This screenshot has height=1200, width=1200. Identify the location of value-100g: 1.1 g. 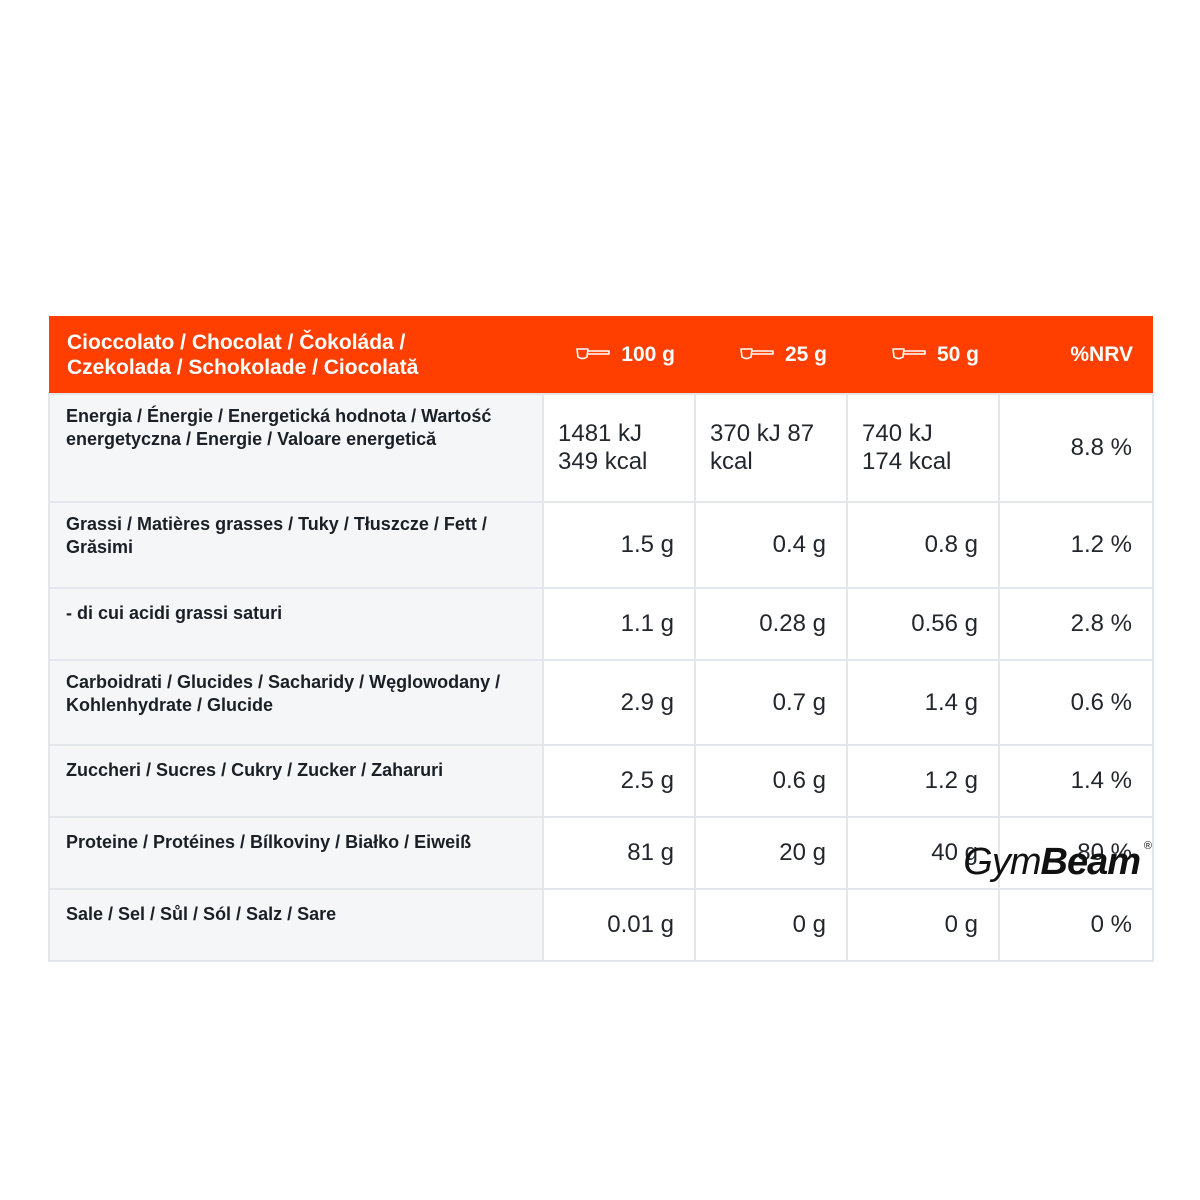
(619, 624).